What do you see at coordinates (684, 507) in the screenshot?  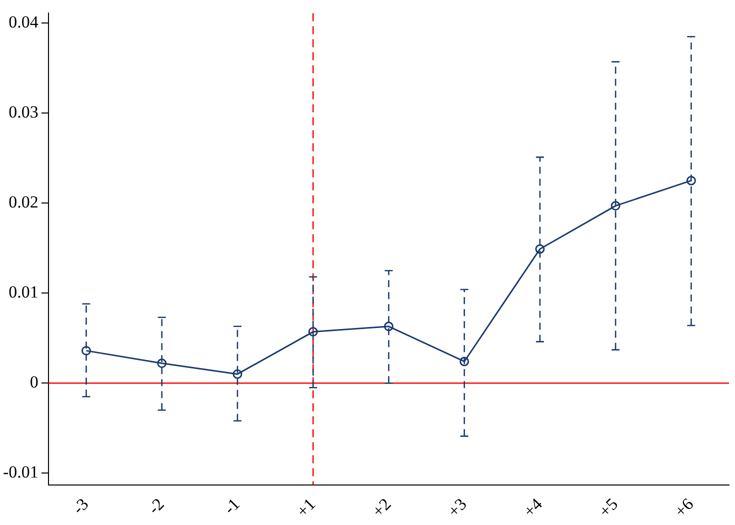 I see `x-tick-label: +6` at bounding box center [684, 507].